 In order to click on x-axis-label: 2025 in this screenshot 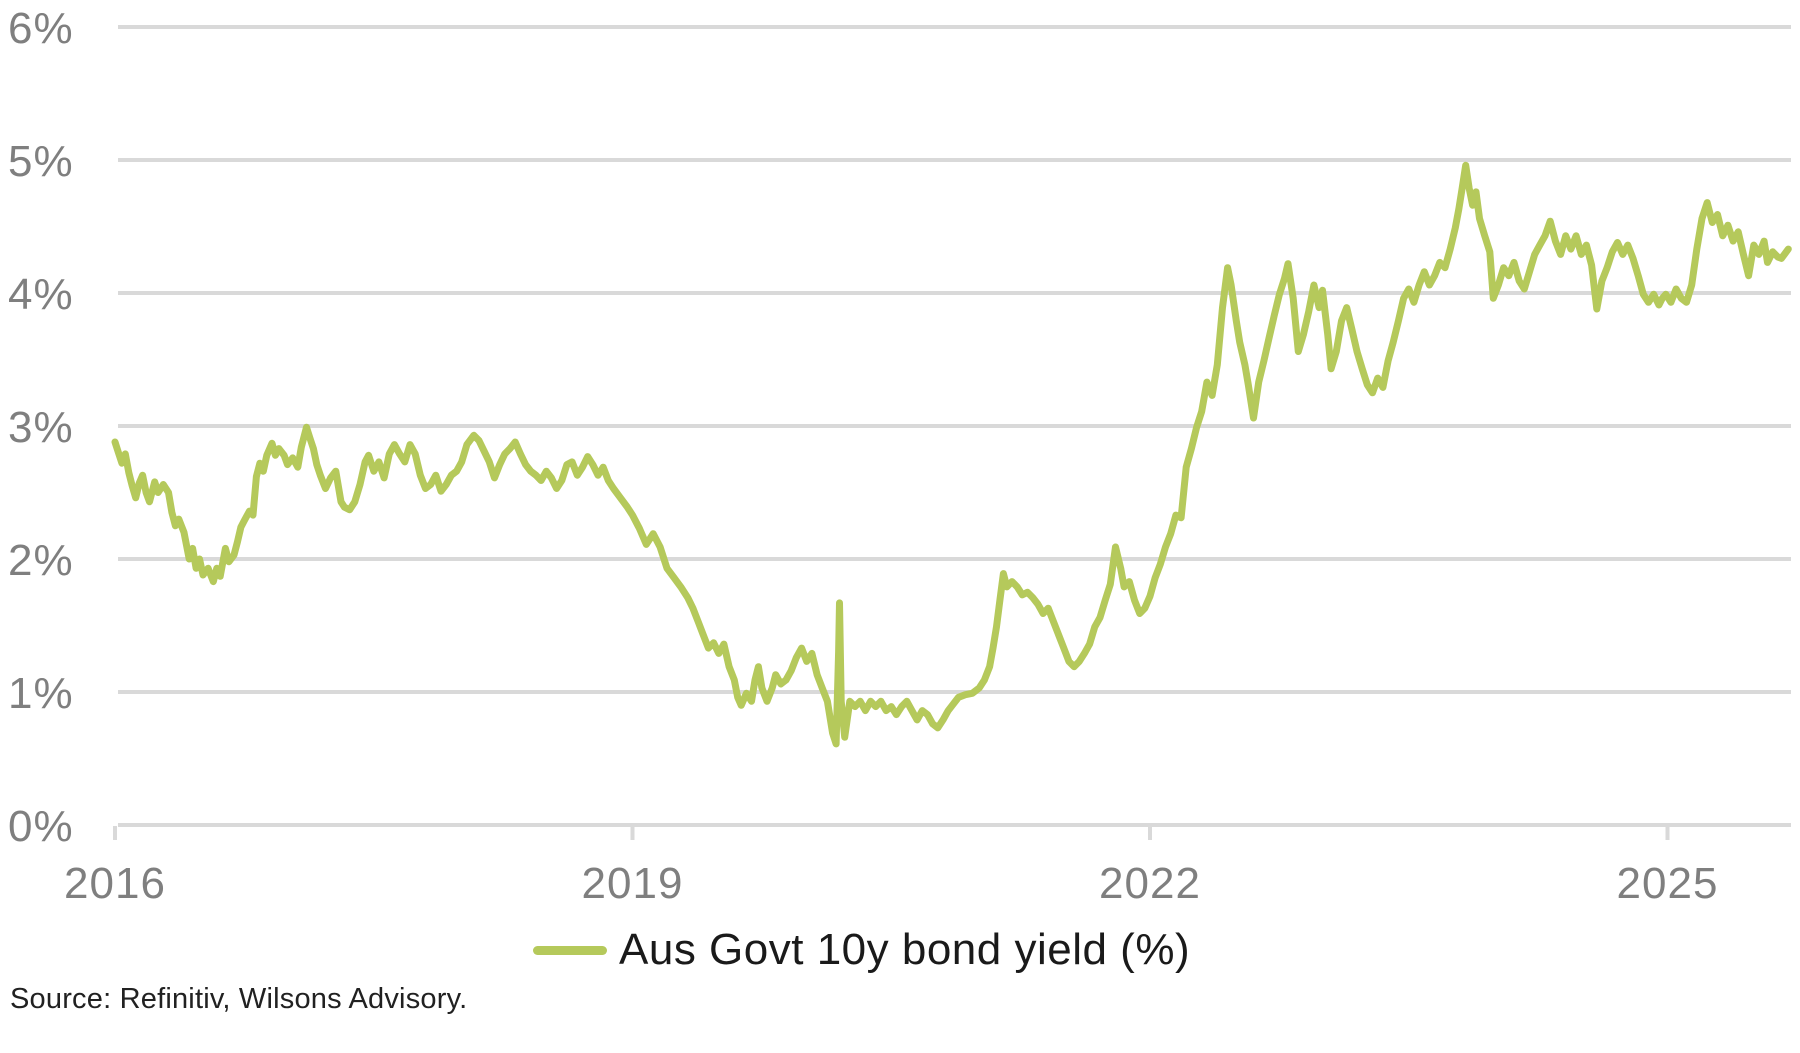, I will do `click(1668, 883)`.